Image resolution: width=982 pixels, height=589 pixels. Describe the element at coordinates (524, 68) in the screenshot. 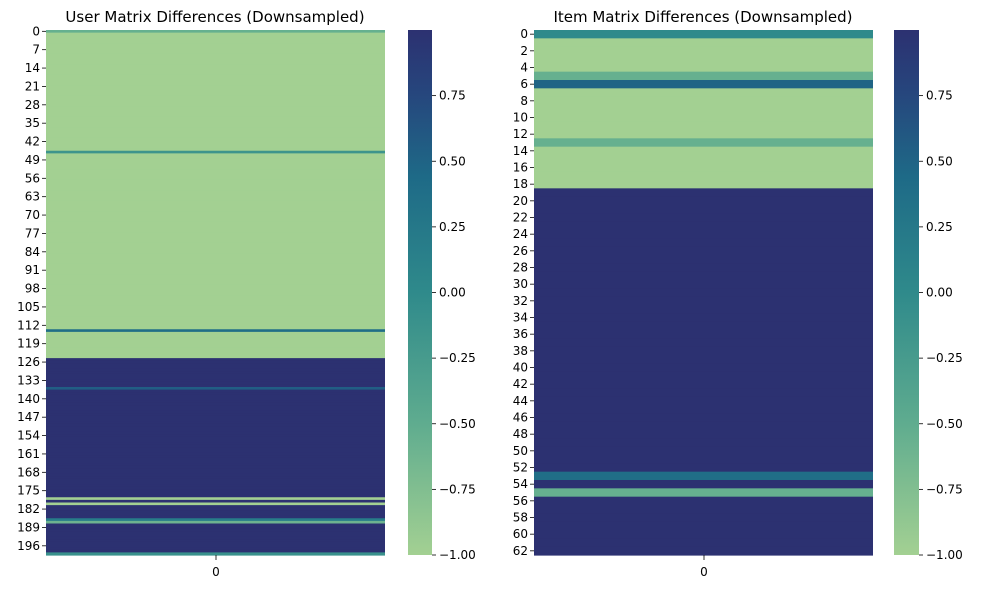

I see `item-y-tick-label: 4` at that location.